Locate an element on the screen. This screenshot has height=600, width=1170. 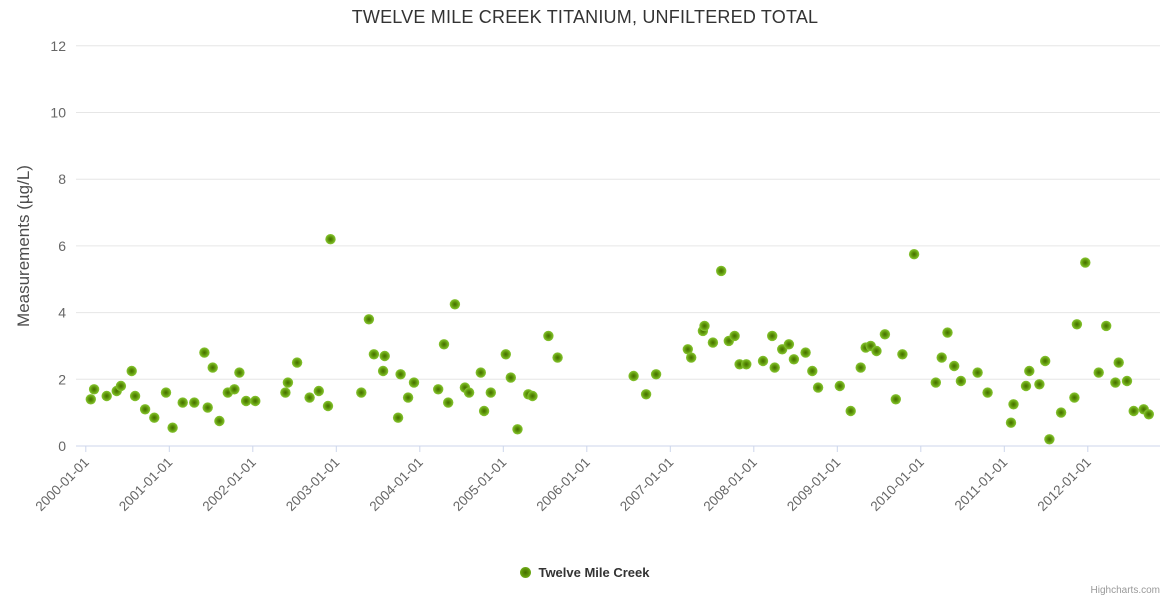
highcharts-credits-link: Highcharts.com is located at coordinates (1125, 590).